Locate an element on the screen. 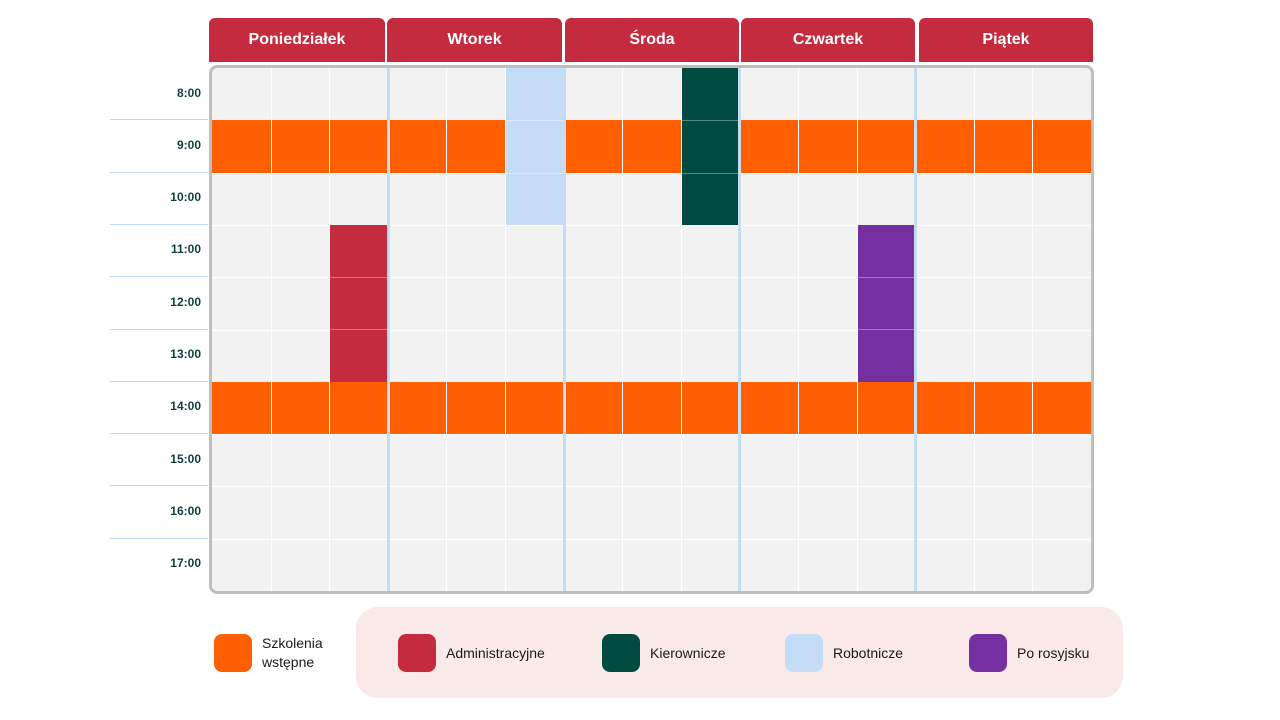 This screenshot has width=1280, height=720. event-block-robotnicze is located at coordinates (534, 146).